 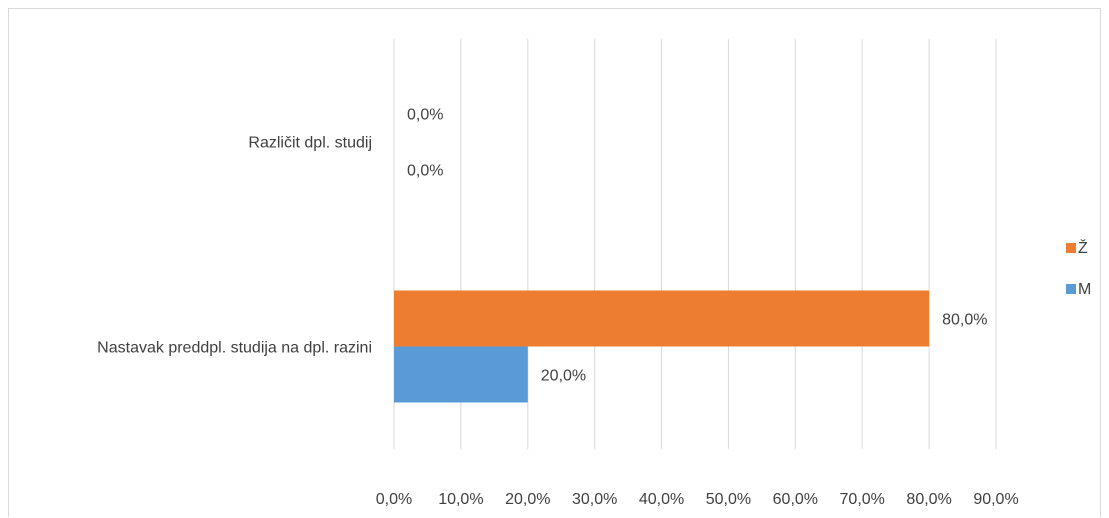 I want to click on x-tick-label-6: 60,0%, so click(x=795, y=499).